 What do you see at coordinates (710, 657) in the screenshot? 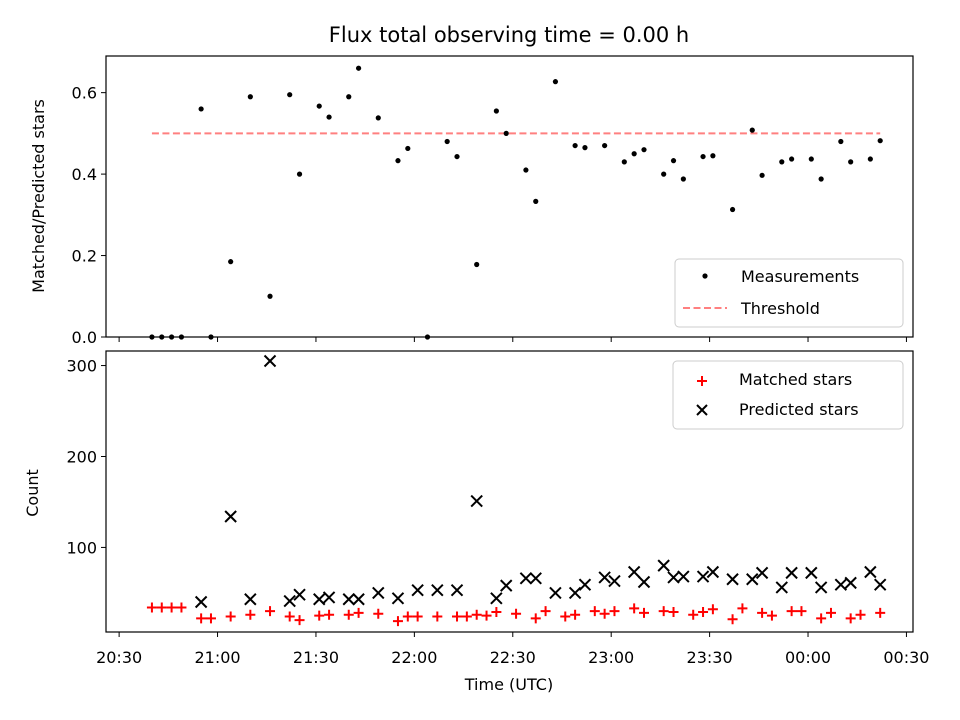
I see `x-tick-label: 23:30` at bounding box center [710, 657].